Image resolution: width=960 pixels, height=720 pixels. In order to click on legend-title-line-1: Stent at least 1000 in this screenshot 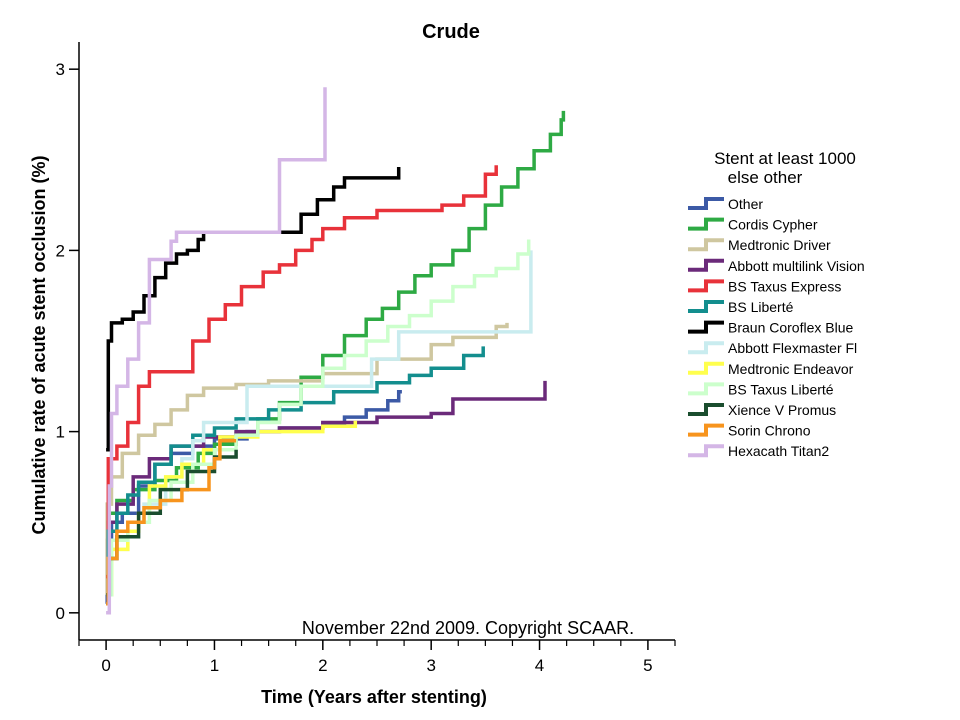, I will do `click(785, 158)`.